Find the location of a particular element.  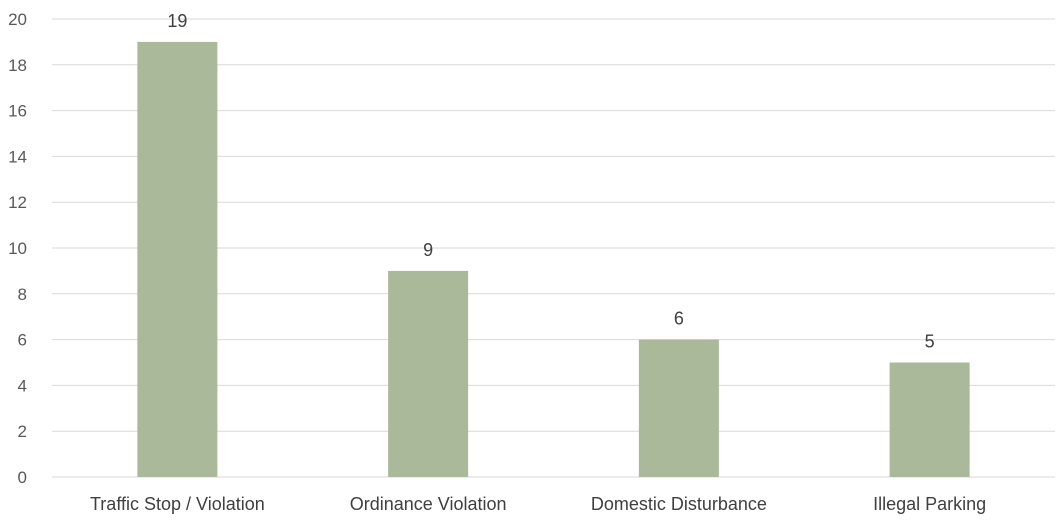

data-label-2: 6 is located at coordinates (679, 319).